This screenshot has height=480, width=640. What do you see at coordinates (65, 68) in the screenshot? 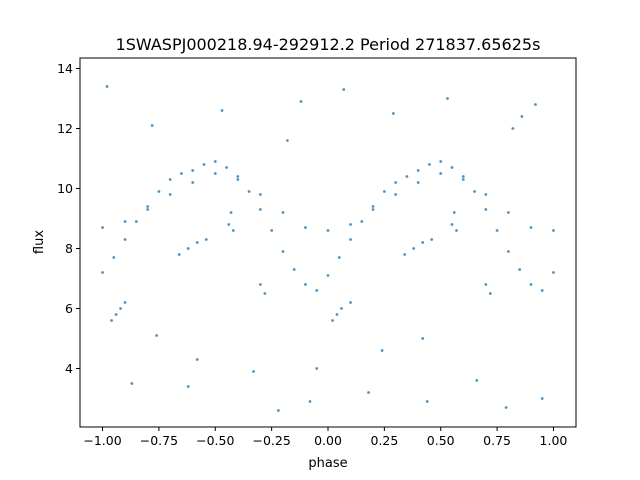
I see `y-tick-label: 14` at bounding box center [65, 68].